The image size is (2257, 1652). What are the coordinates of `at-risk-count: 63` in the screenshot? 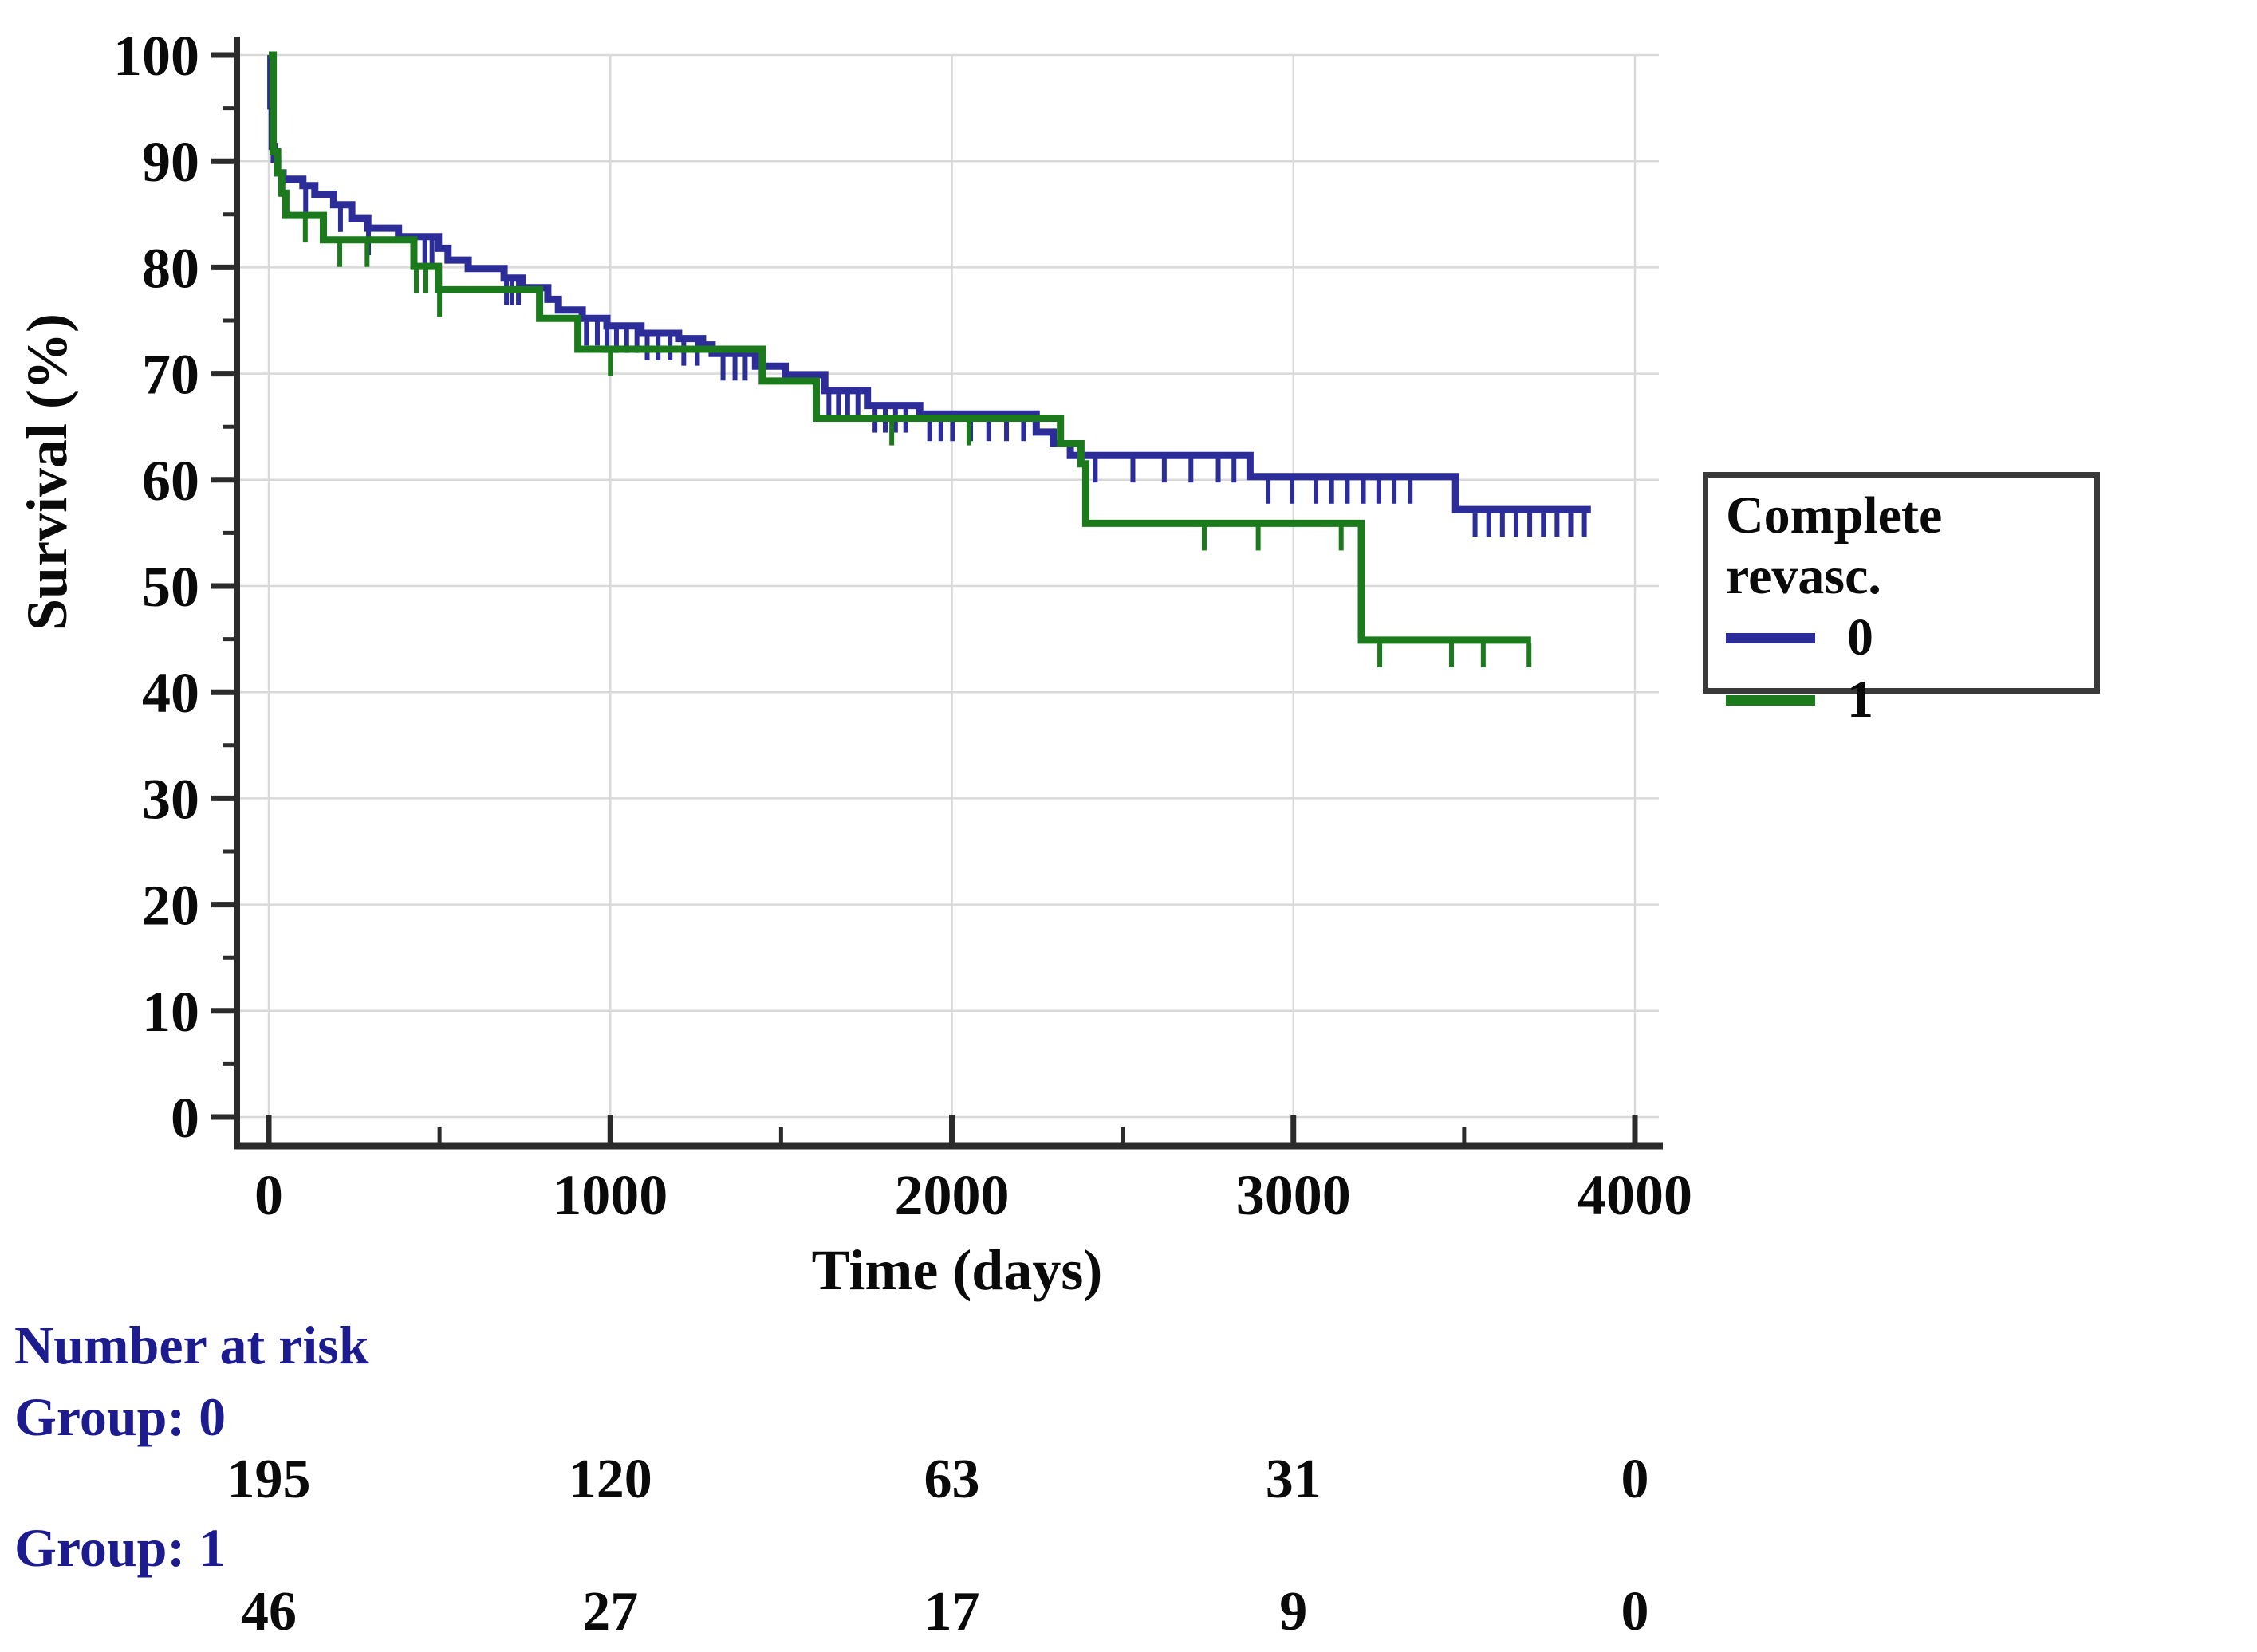 It's located at (952, 1479).